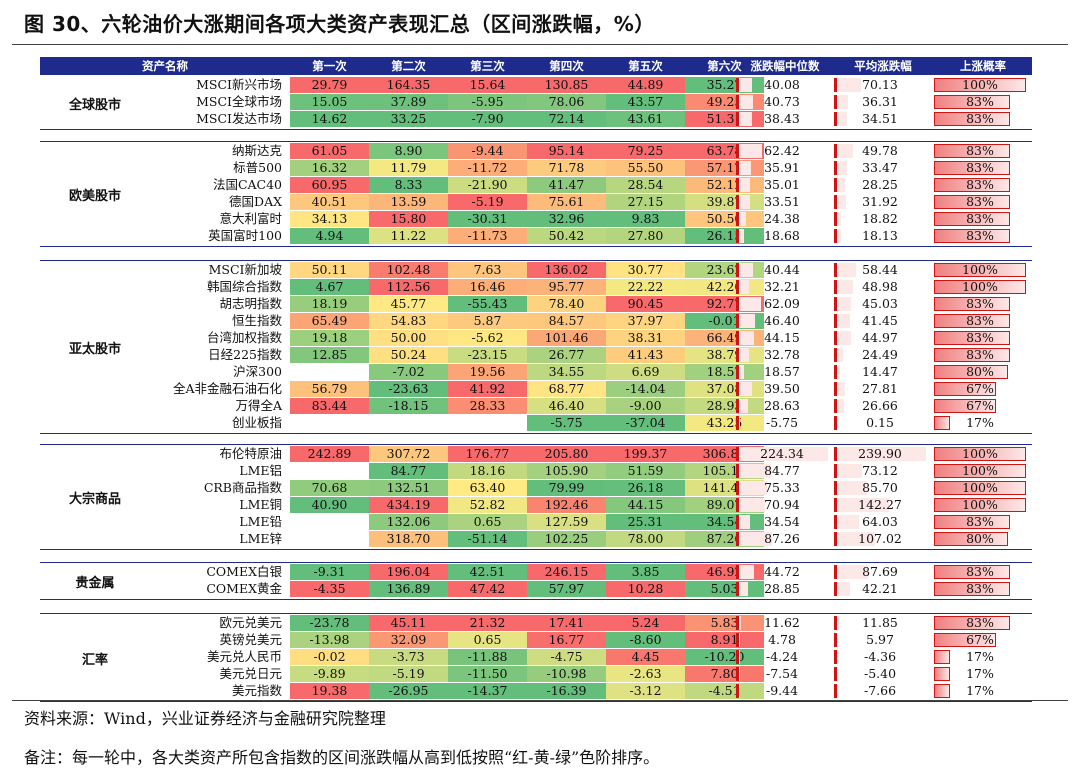  I want to click on round-4-value: 68.77, so click(566, 389).